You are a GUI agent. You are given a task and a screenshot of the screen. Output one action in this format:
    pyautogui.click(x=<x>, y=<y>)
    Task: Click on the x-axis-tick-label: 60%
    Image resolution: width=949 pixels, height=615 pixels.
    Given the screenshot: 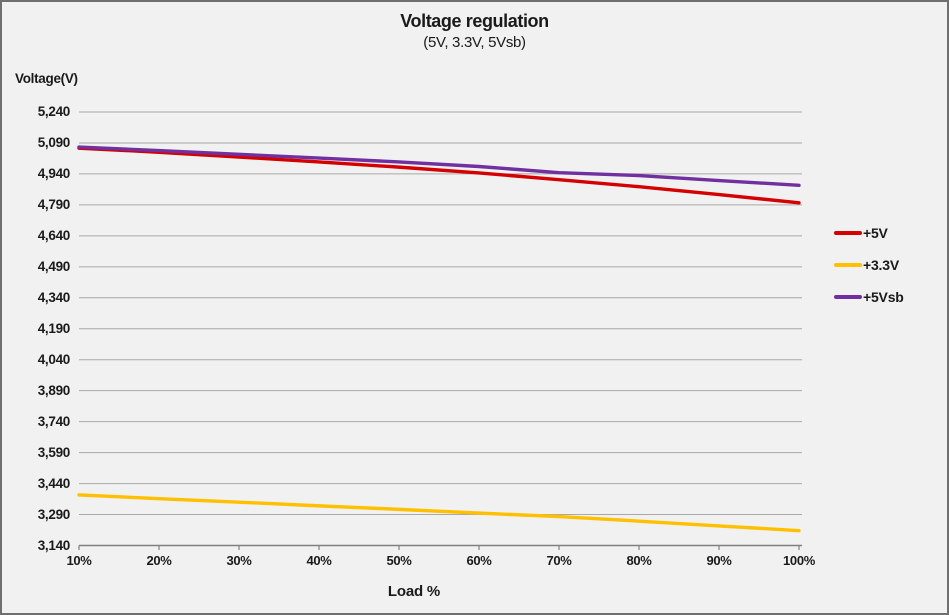 What is the action you would take?
    pyautogui.click(x=479, y=560)
    